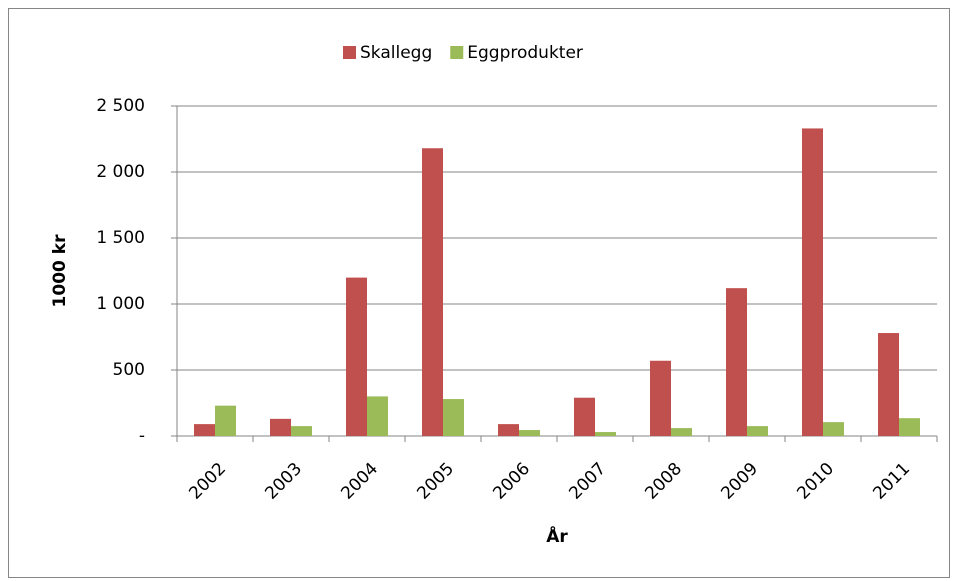 The width and height of the screenshot is (957, 581). I want to click on legend-label: Skallegg, so click(396, 53).